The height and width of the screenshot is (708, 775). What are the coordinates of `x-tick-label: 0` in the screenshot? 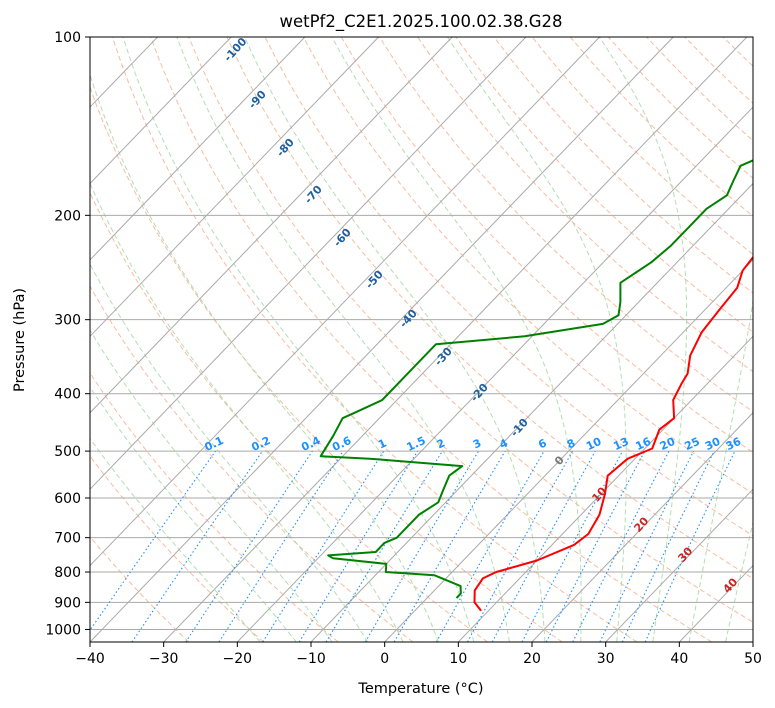 It's located at (384, 659).